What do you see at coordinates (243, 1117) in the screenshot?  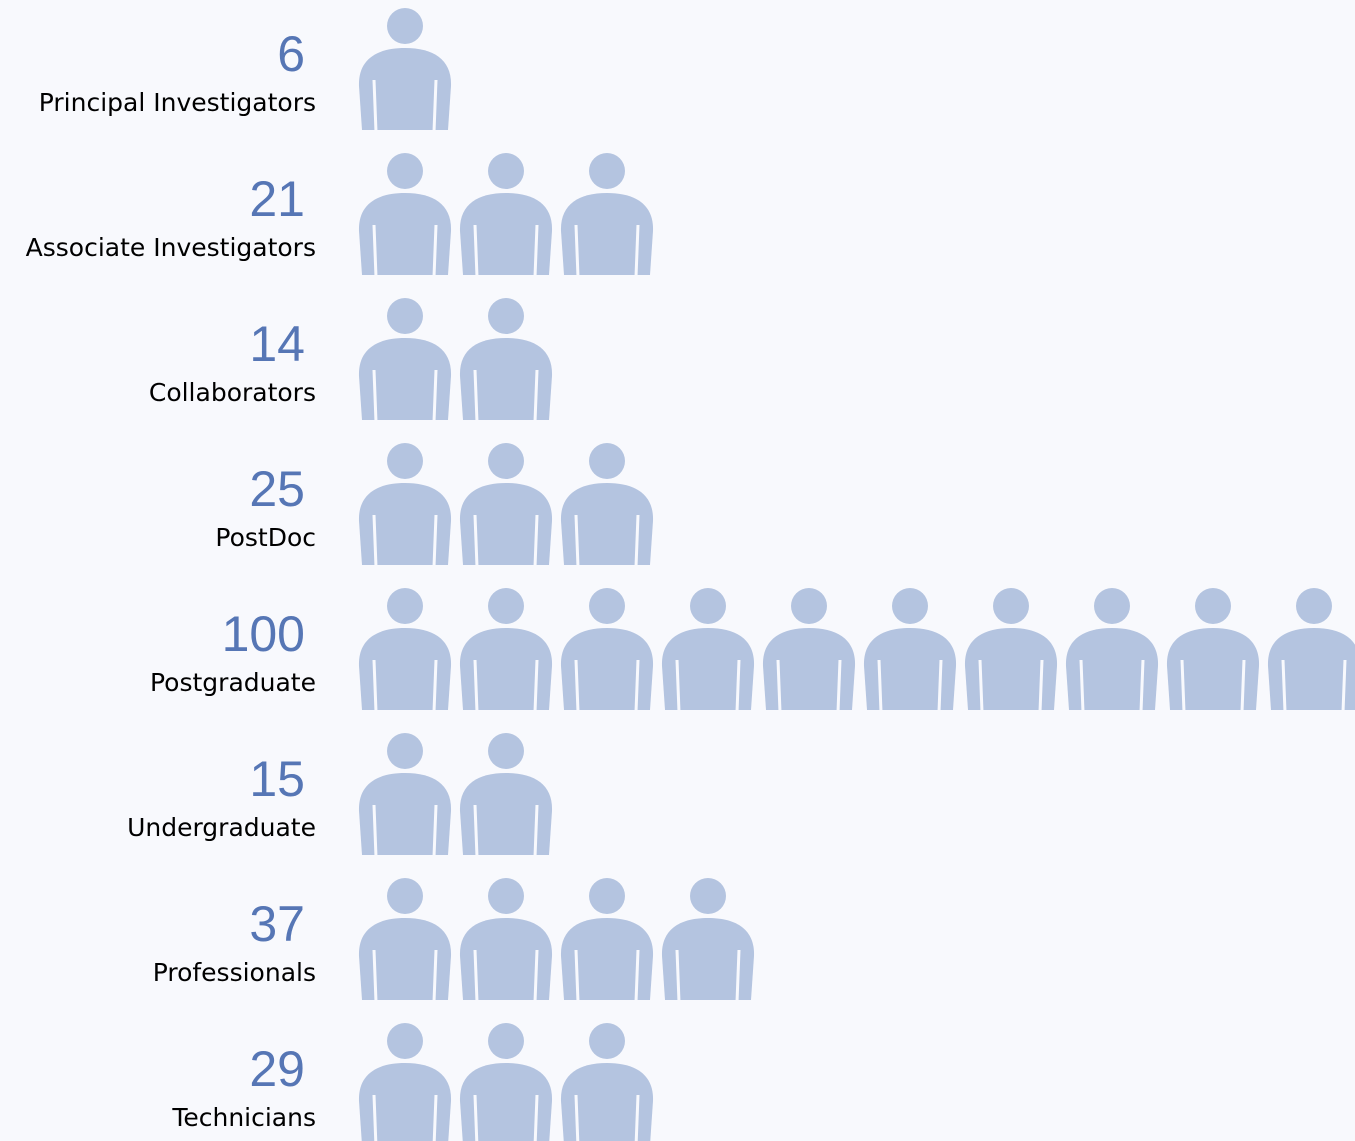 I see `category-label: Technicians` at bounding box center [243, 1117].